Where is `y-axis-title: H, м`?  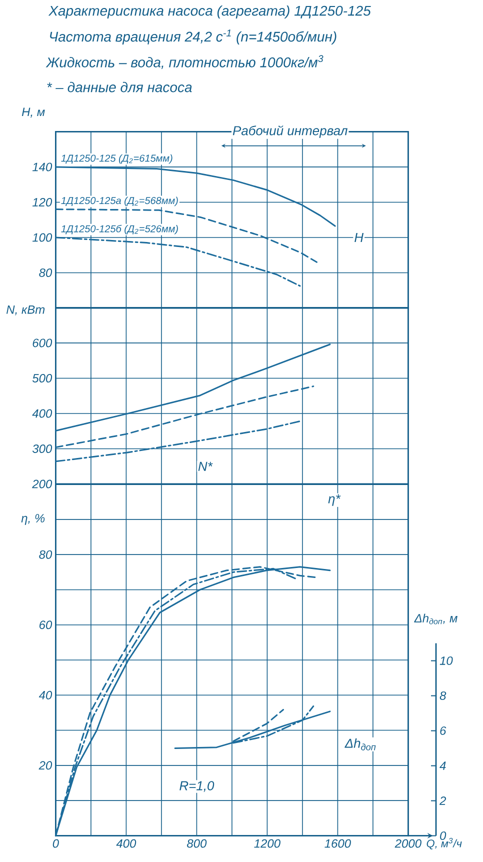
y-axis-title: H, м is located at coordinates (33, 113).